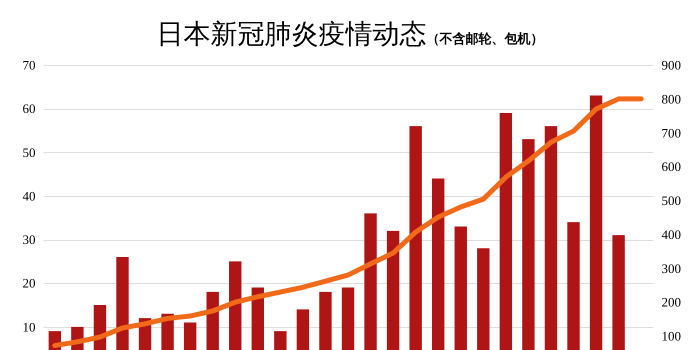 This screenshot has height=350, width=700. Describe the element at coordinates (29, 108) in the screenshot. I see `y-tick-label: 60` at that location.